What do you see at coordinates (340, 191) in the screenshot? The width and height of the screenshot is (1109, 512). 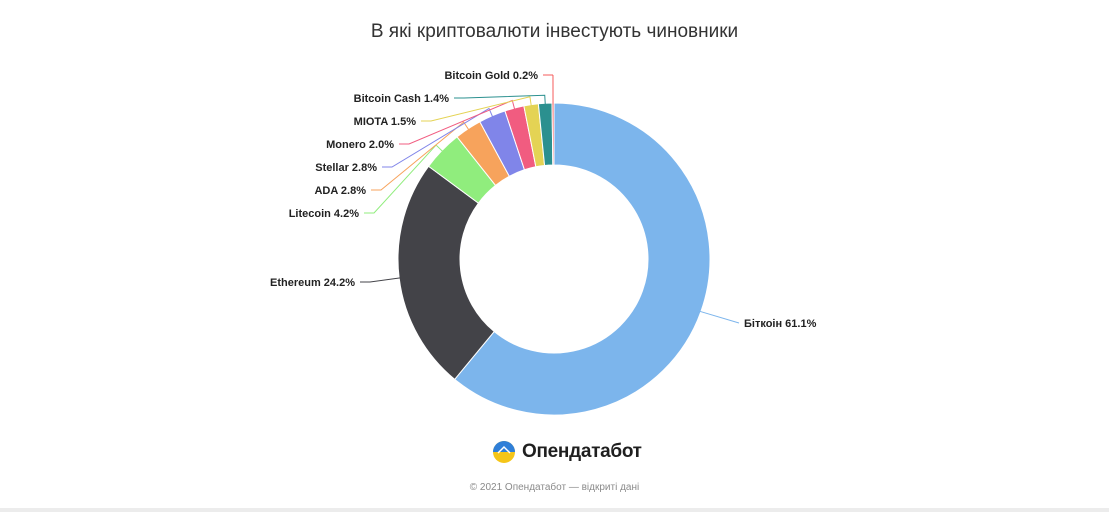 I see `data-label-ada: ADA 2.8%` at bounding box center [340, 191].